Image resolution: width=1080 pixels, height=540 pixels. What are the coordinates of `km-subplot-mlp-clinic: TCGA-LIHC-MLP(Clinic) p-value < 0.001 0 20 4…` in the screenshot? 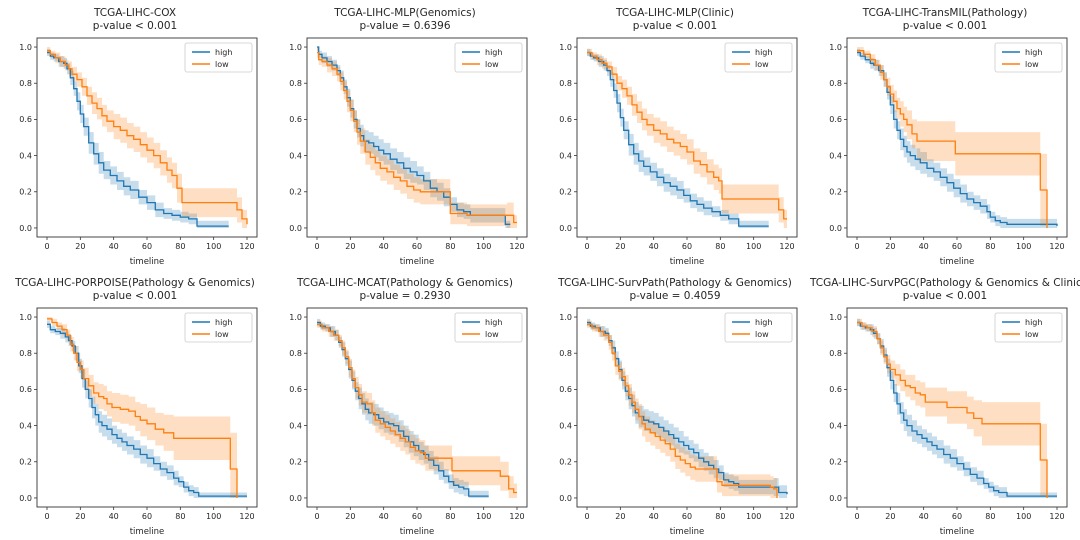 It's located at (675, 135).